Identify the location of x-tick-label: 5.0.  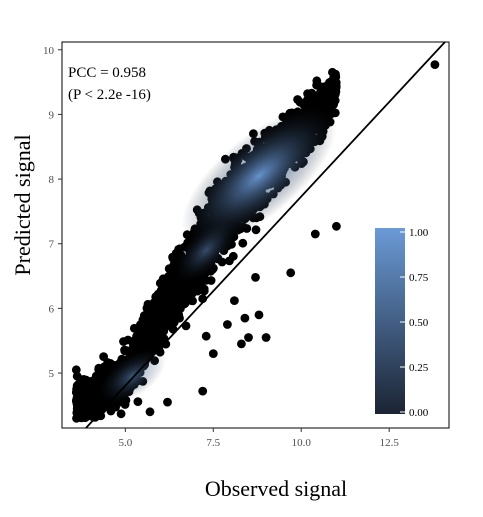
(125, 443).